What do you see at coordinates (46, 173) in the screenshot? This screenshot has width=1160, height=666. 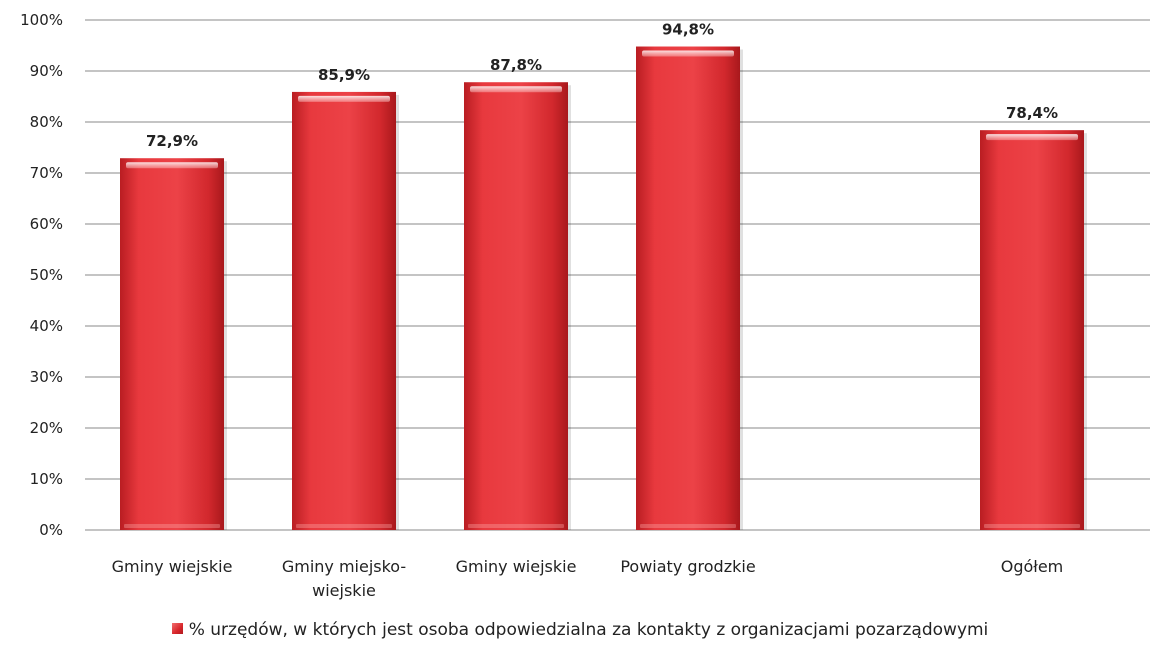 I see `y-tick-label: 70%` at bounding box center [46, 173].